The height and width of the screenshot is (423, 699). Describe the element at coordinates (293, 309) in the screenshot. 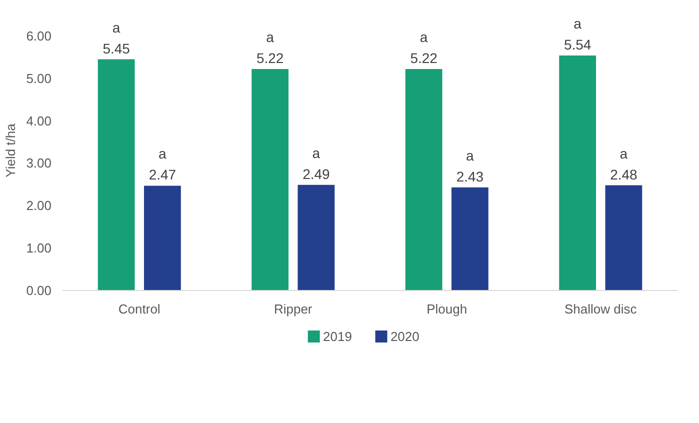

I see `x-tick-label: Ripper` at that location.